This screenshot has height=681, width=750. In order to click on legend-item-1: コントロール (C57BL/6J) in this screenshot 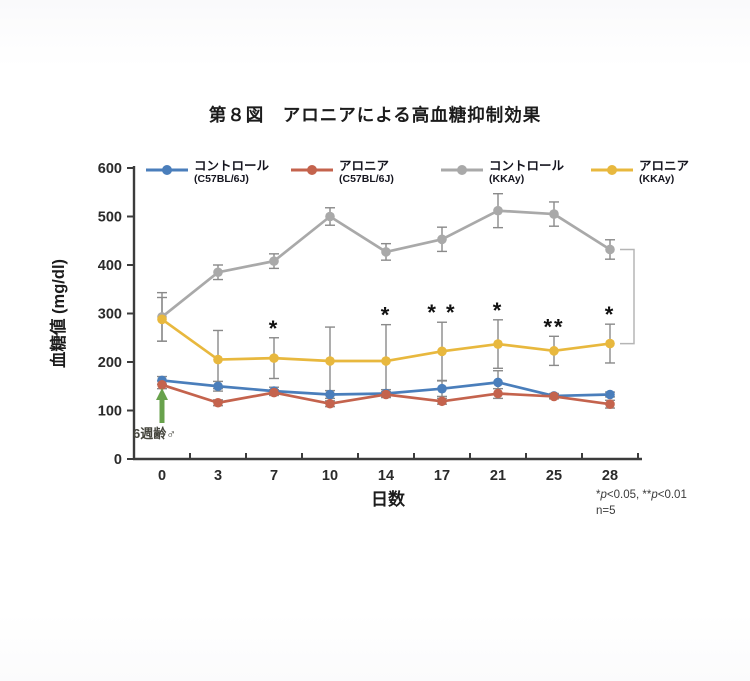, I will do `click(207, 173)`.